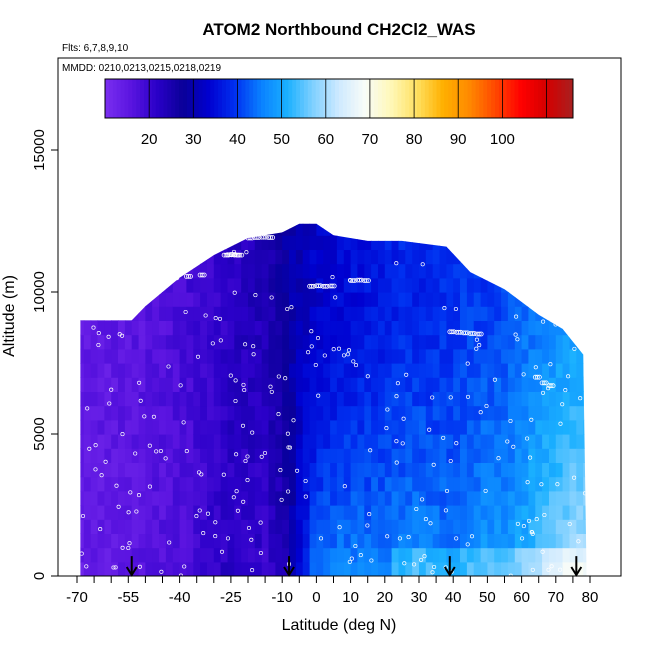 This screenshot has height=650, width=650. I want to click on colorbar-frame, so click(339, 98).